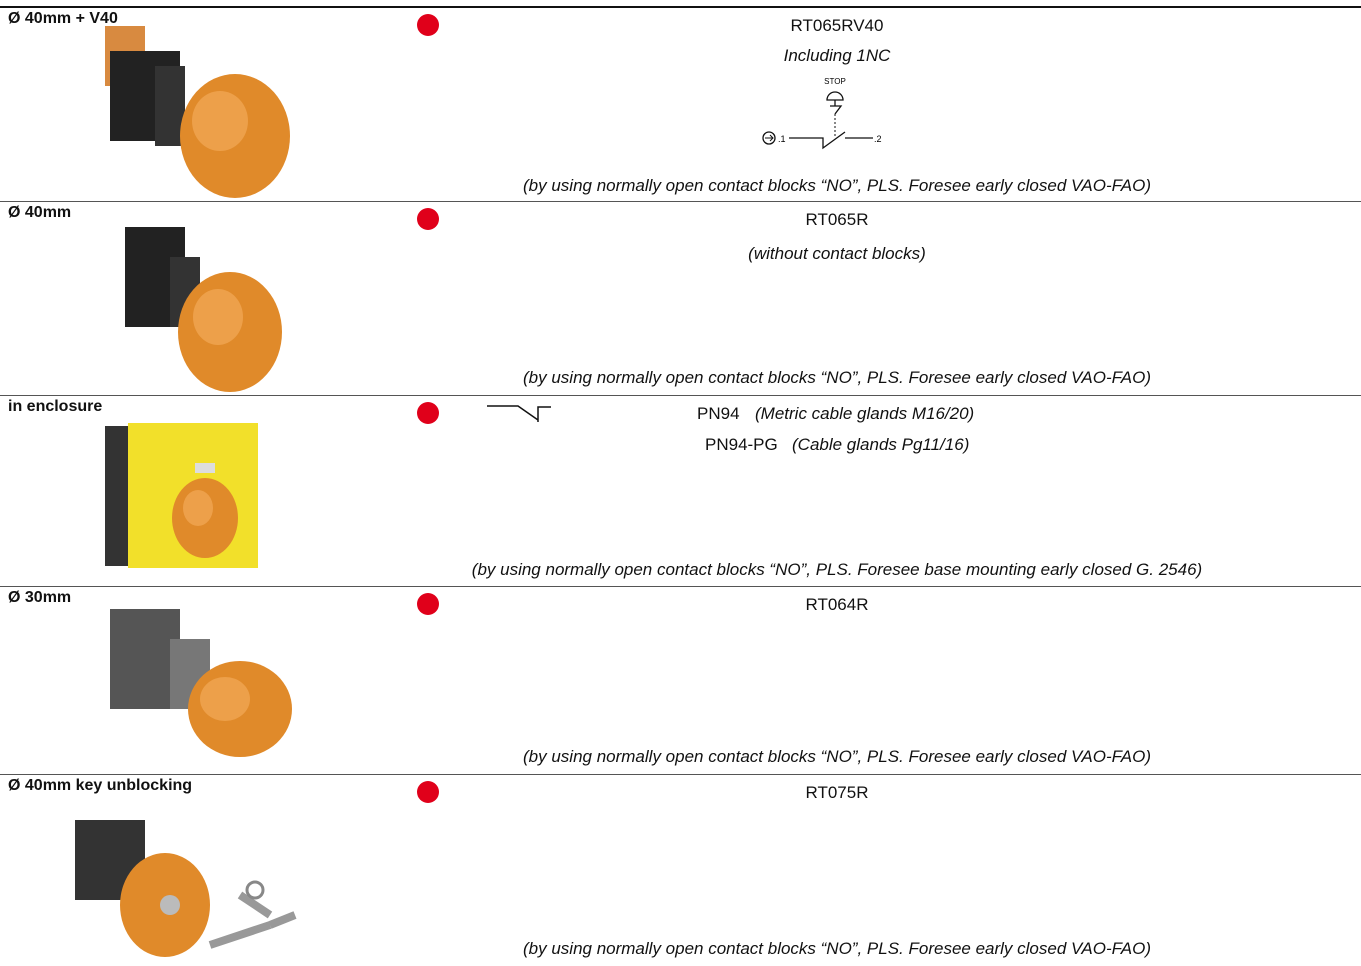  Describe the element at coordinates (878, 139) in the screenshot. I see `terminal-label: .2` at that location.